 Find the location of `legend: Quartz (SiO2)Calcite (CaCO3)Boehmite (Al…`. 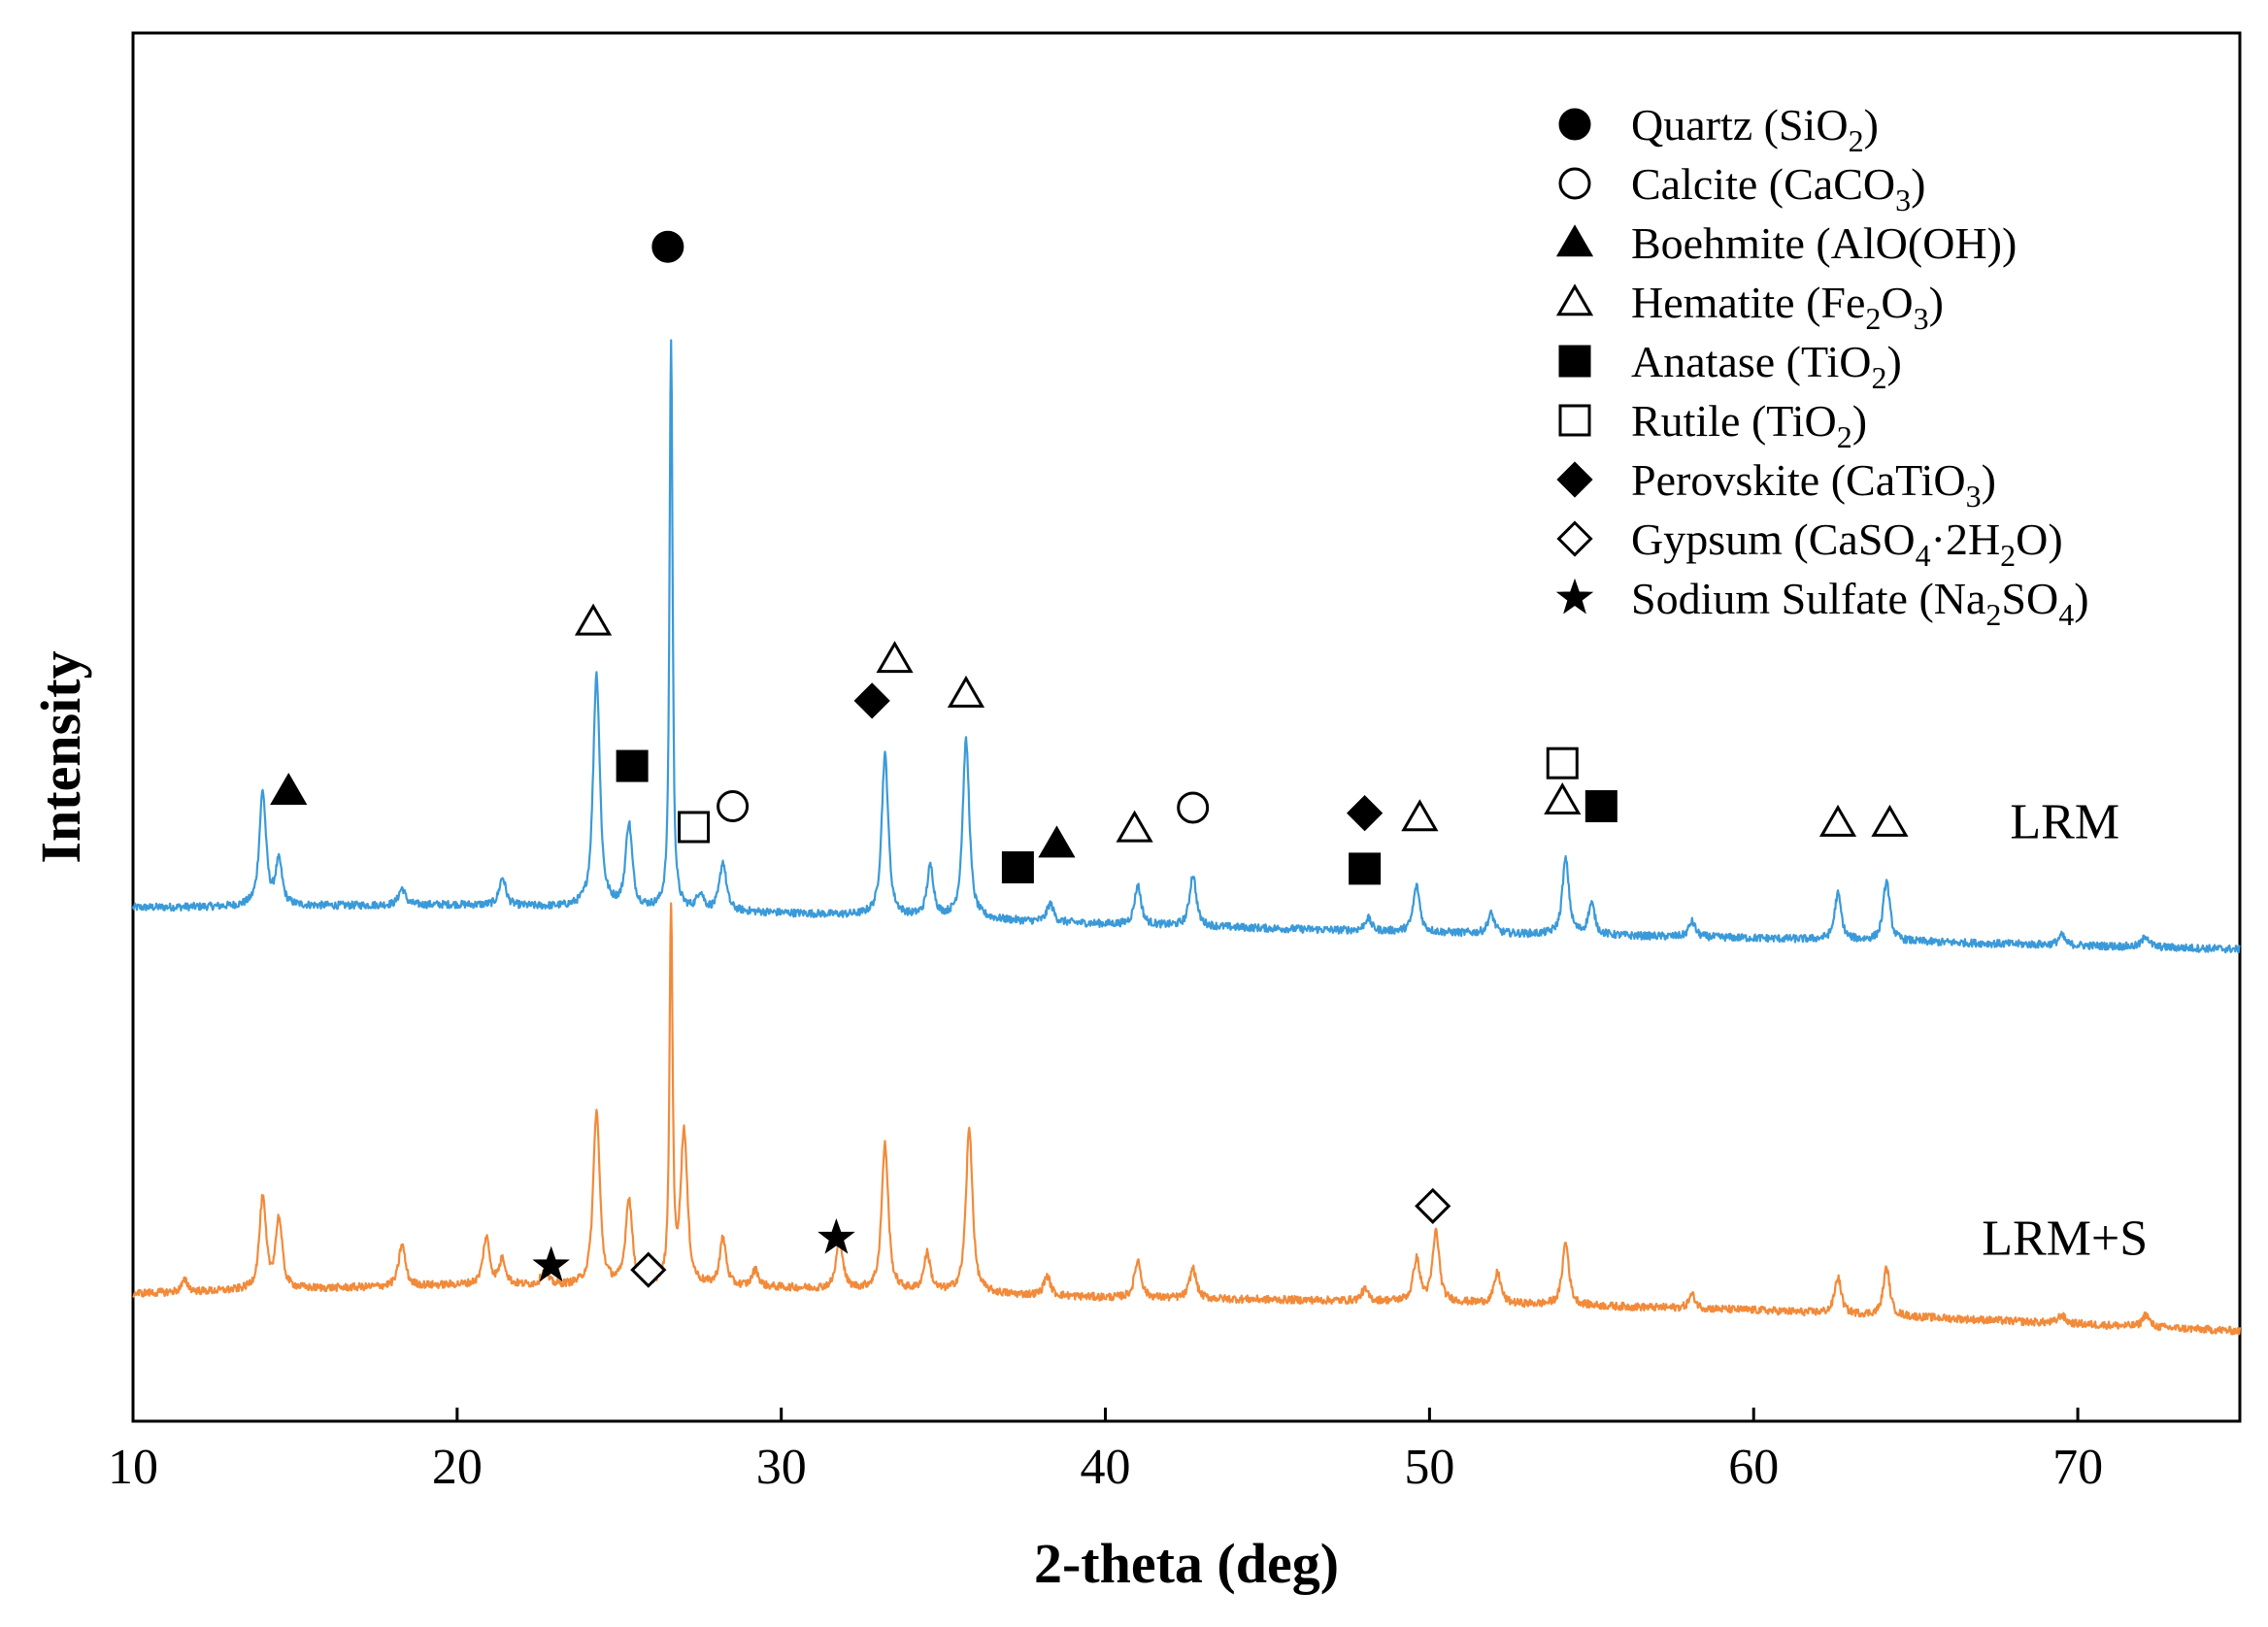

legend: Quartz (SiO2)Calcite (CaCO3)Boehmite (Al… is located at coordinates (1822, 366).